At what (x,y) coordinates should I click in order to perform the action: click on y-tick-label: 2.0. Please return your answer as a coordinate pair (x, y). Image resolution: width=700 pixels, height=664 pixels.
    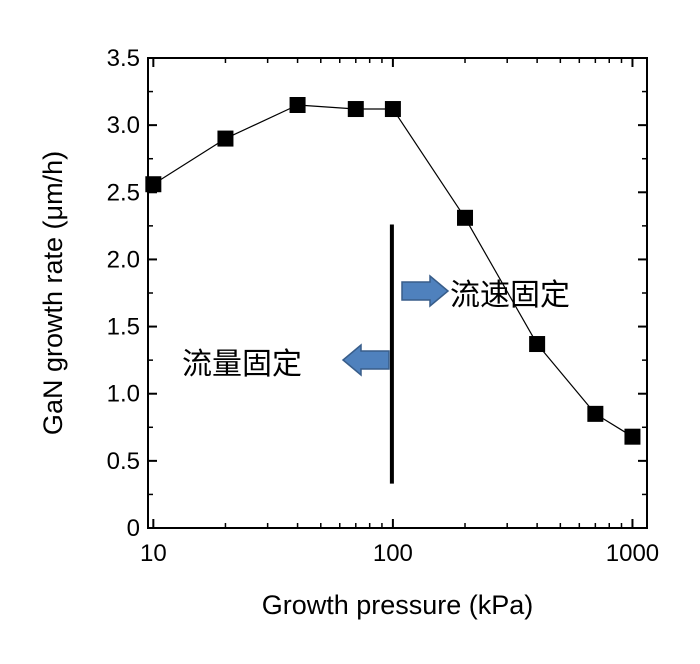
    Looking at the image, I should click on (123, 259).